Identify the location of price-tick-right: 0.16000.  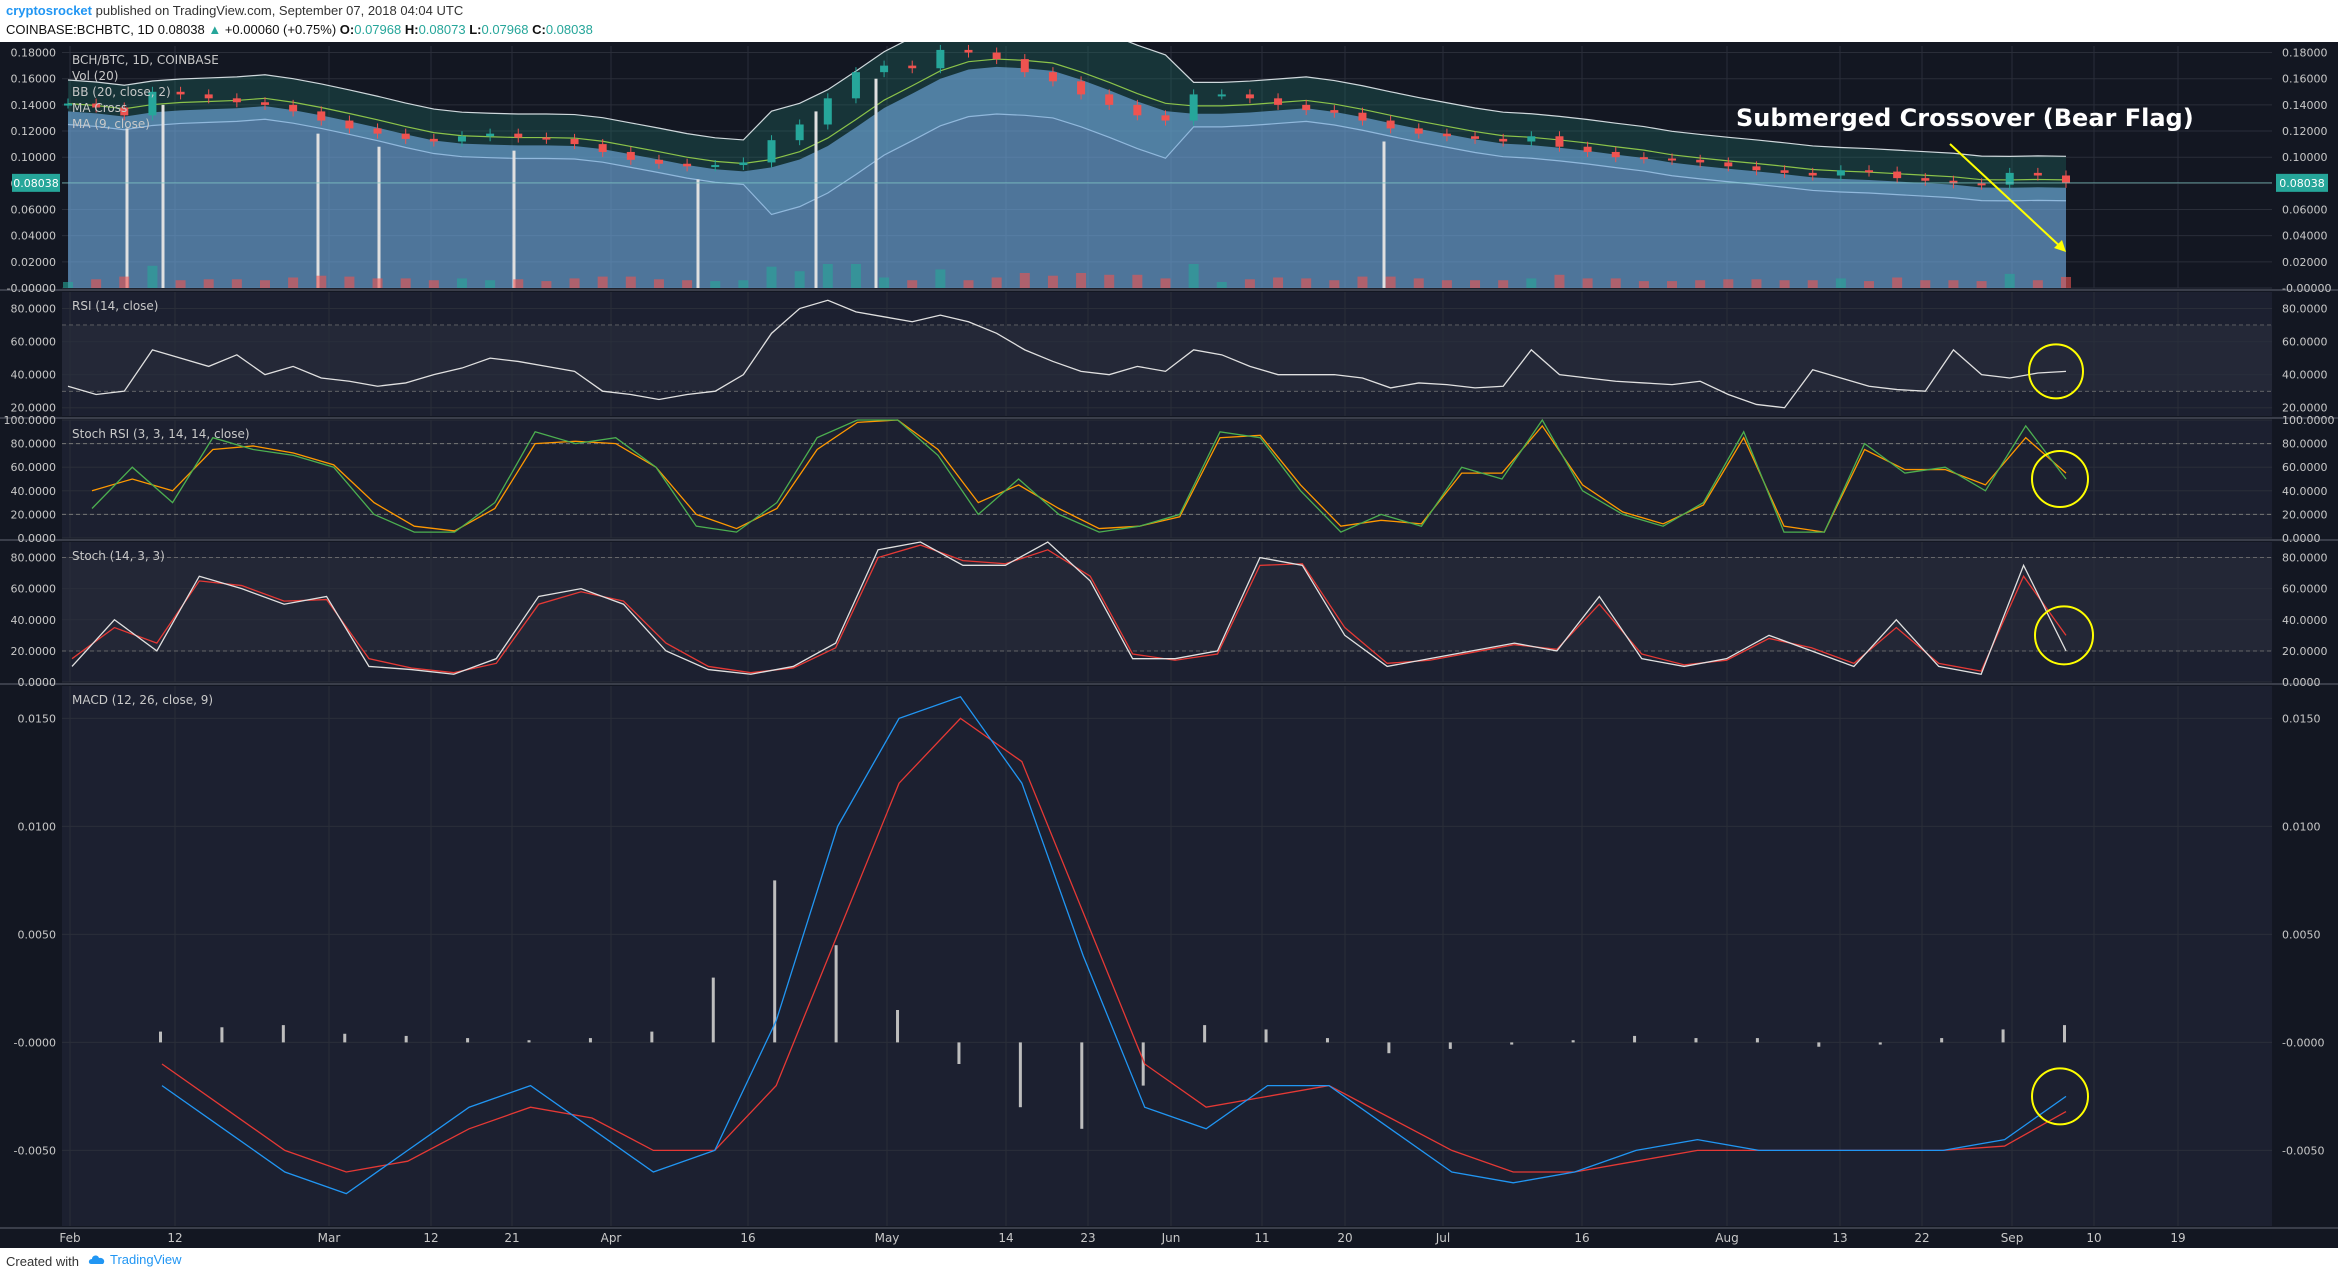
(2305, 79).